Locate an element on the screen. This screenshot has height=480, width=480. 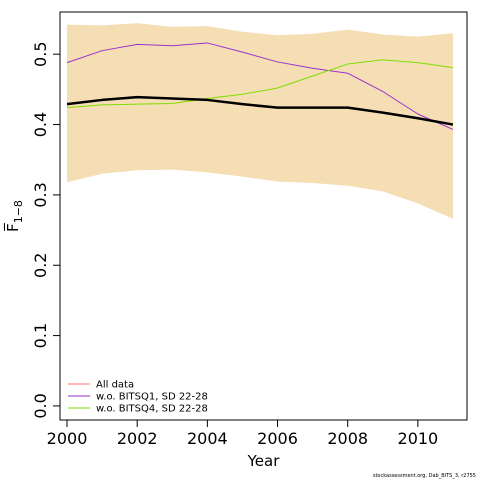
x-tick-label-3: 2006 is located at coordinates (277, 438).